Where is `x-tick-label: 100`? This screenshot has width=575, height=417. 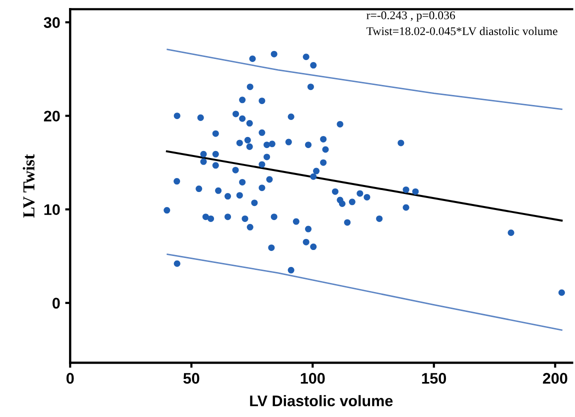 x-tick-label: 100 is located at coordinates (312, 378).